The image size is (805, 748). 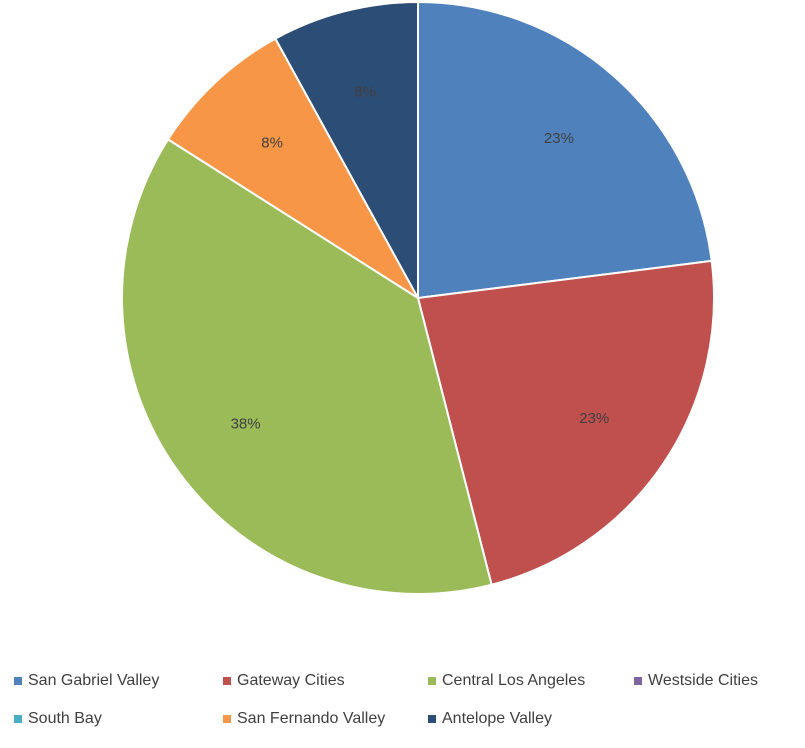 I want to click on legend-label-central-los-angeles: Central Los Angeles, so click(x=514, y=680).